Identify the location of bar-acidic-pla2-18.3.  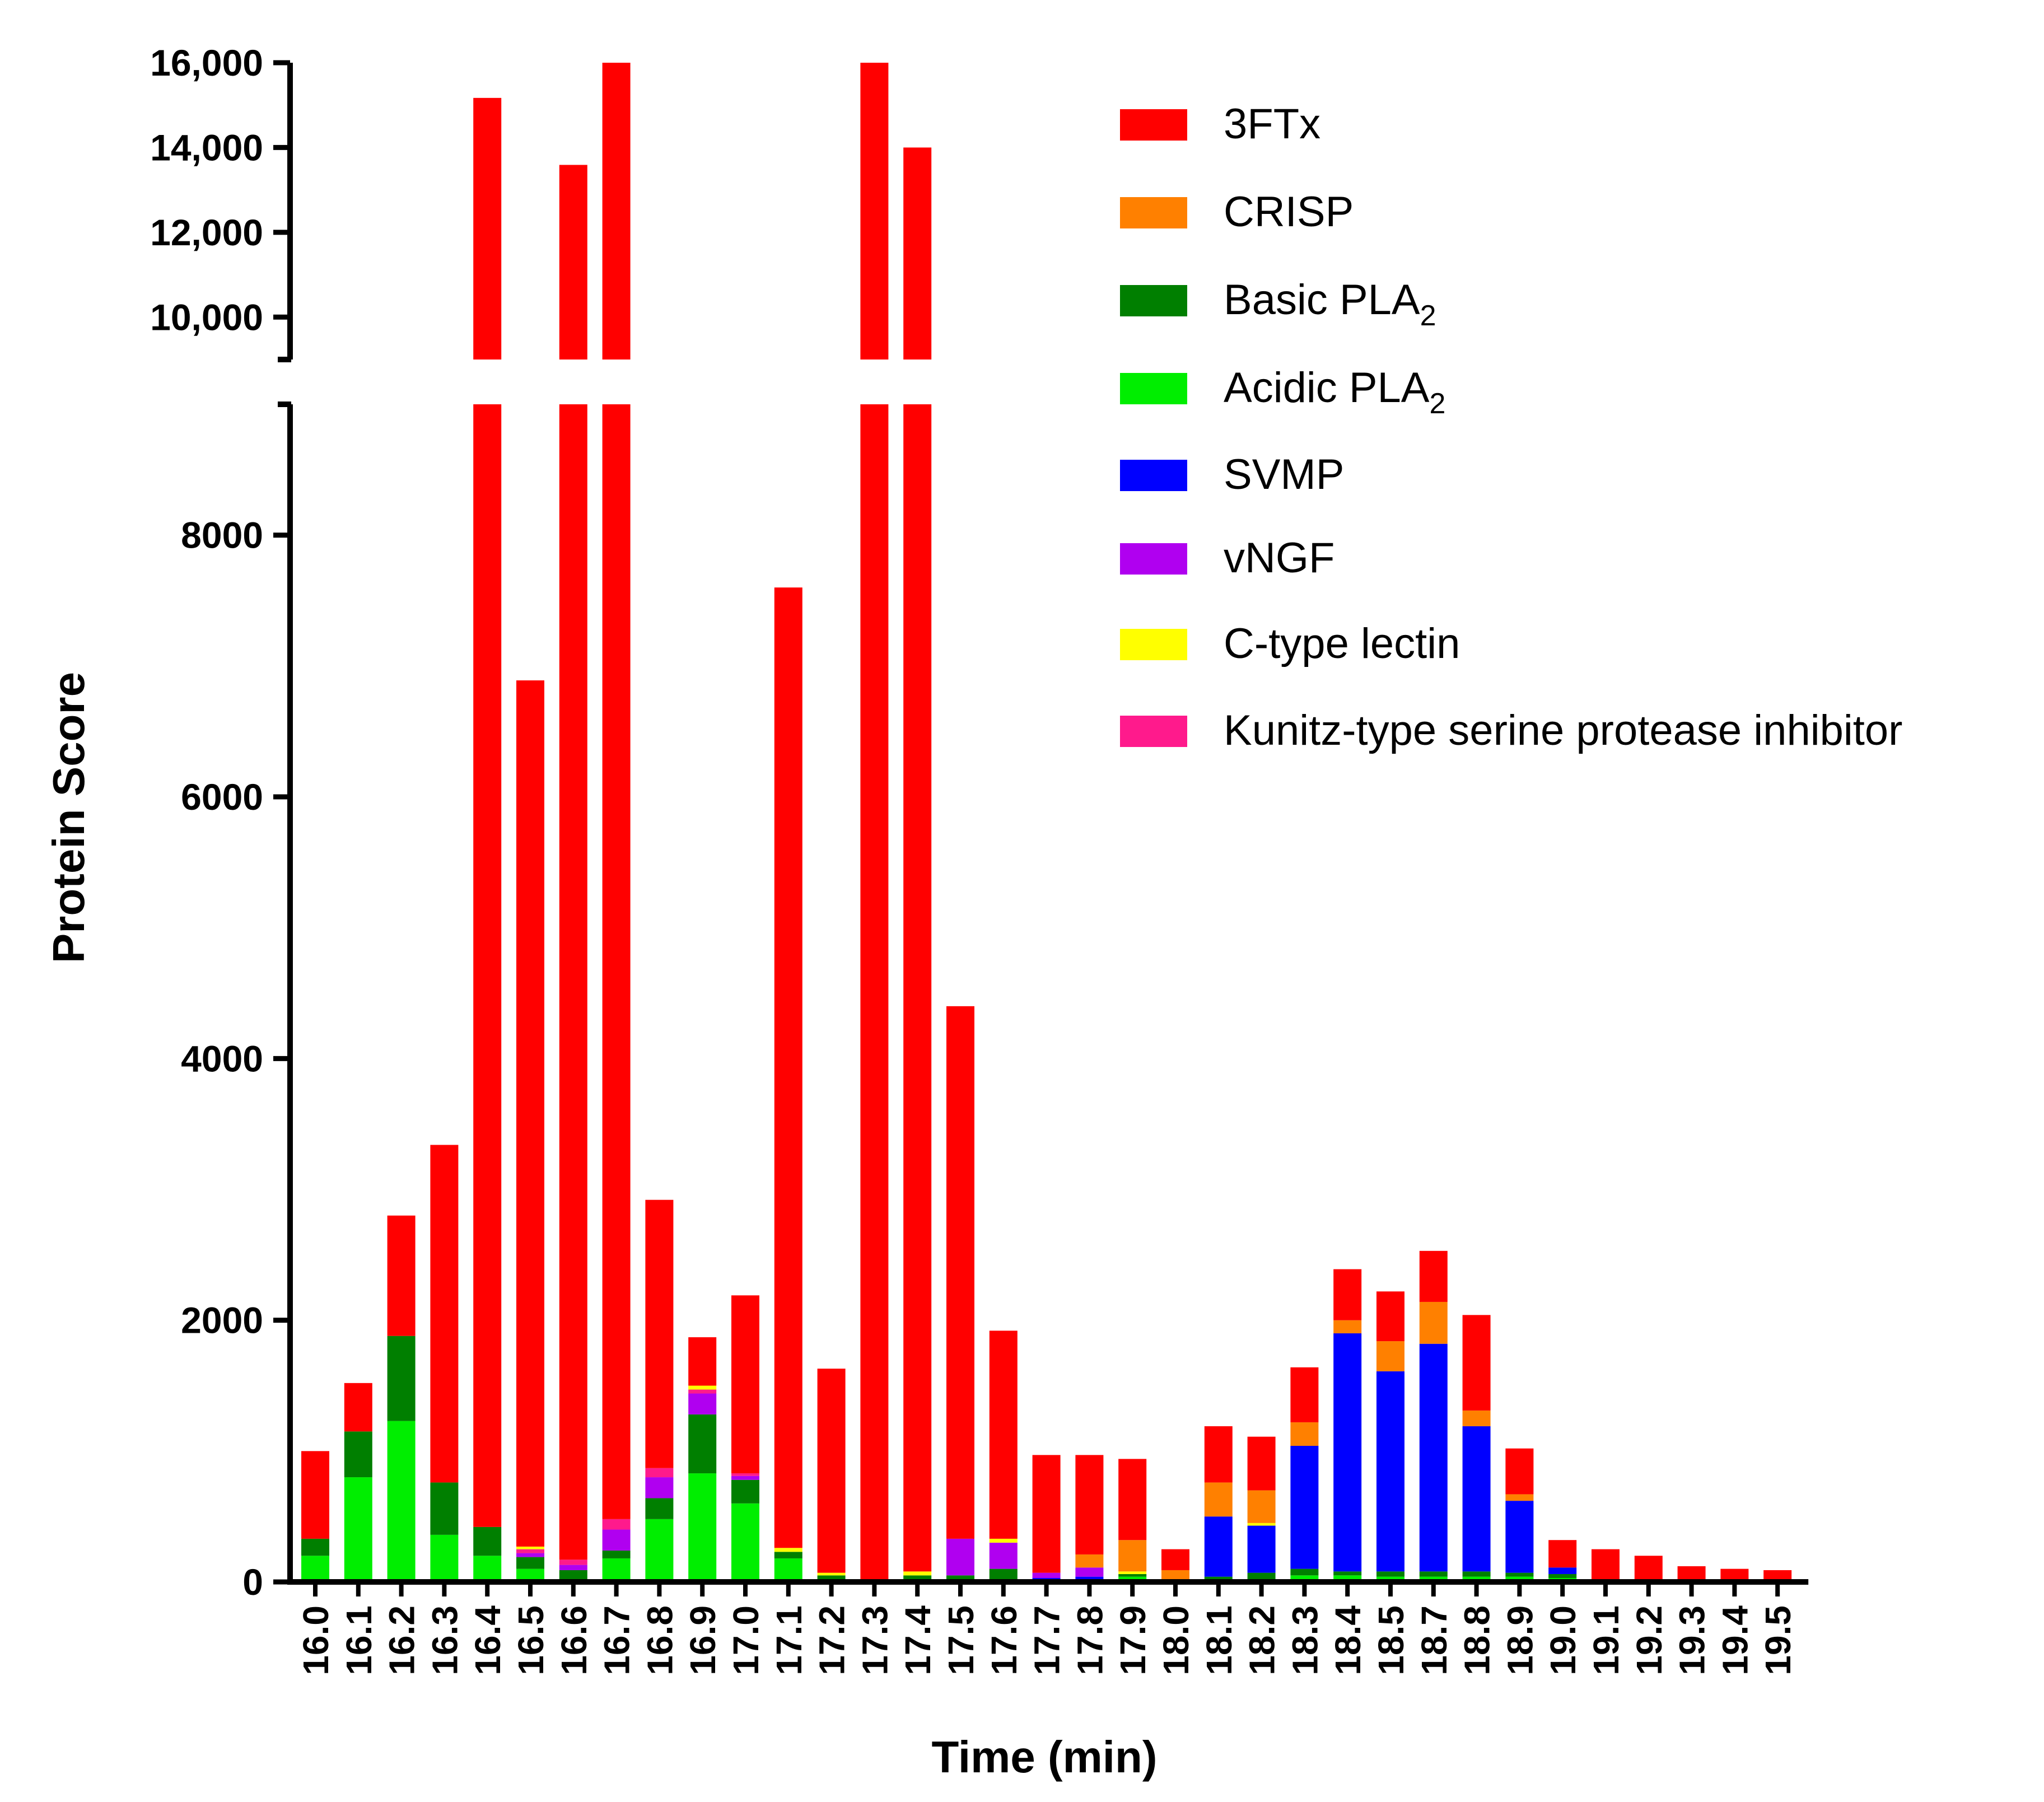
(1305, 1578).